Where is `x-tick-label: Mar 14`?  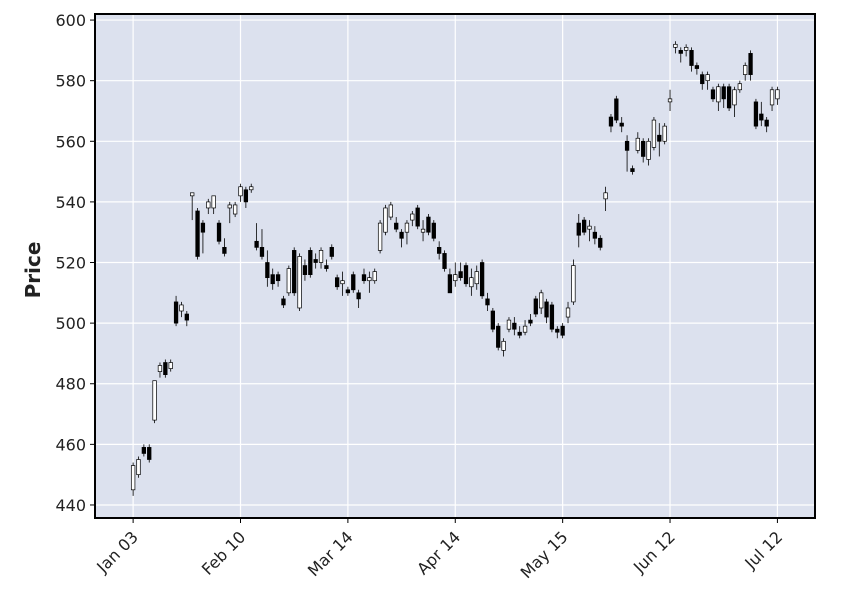
x-tick-label: Mar 14 is located at coordinates (330, 553).